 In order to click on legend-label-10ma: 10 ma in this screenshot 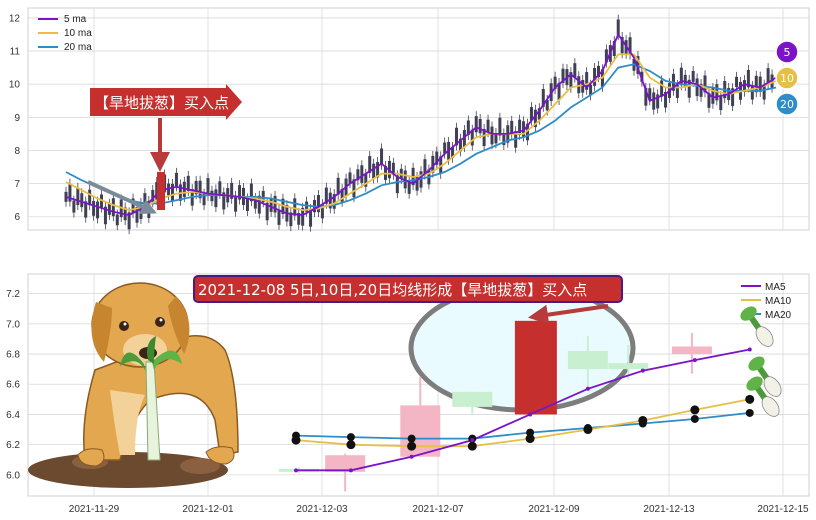, I will do `click(78, 33)`.